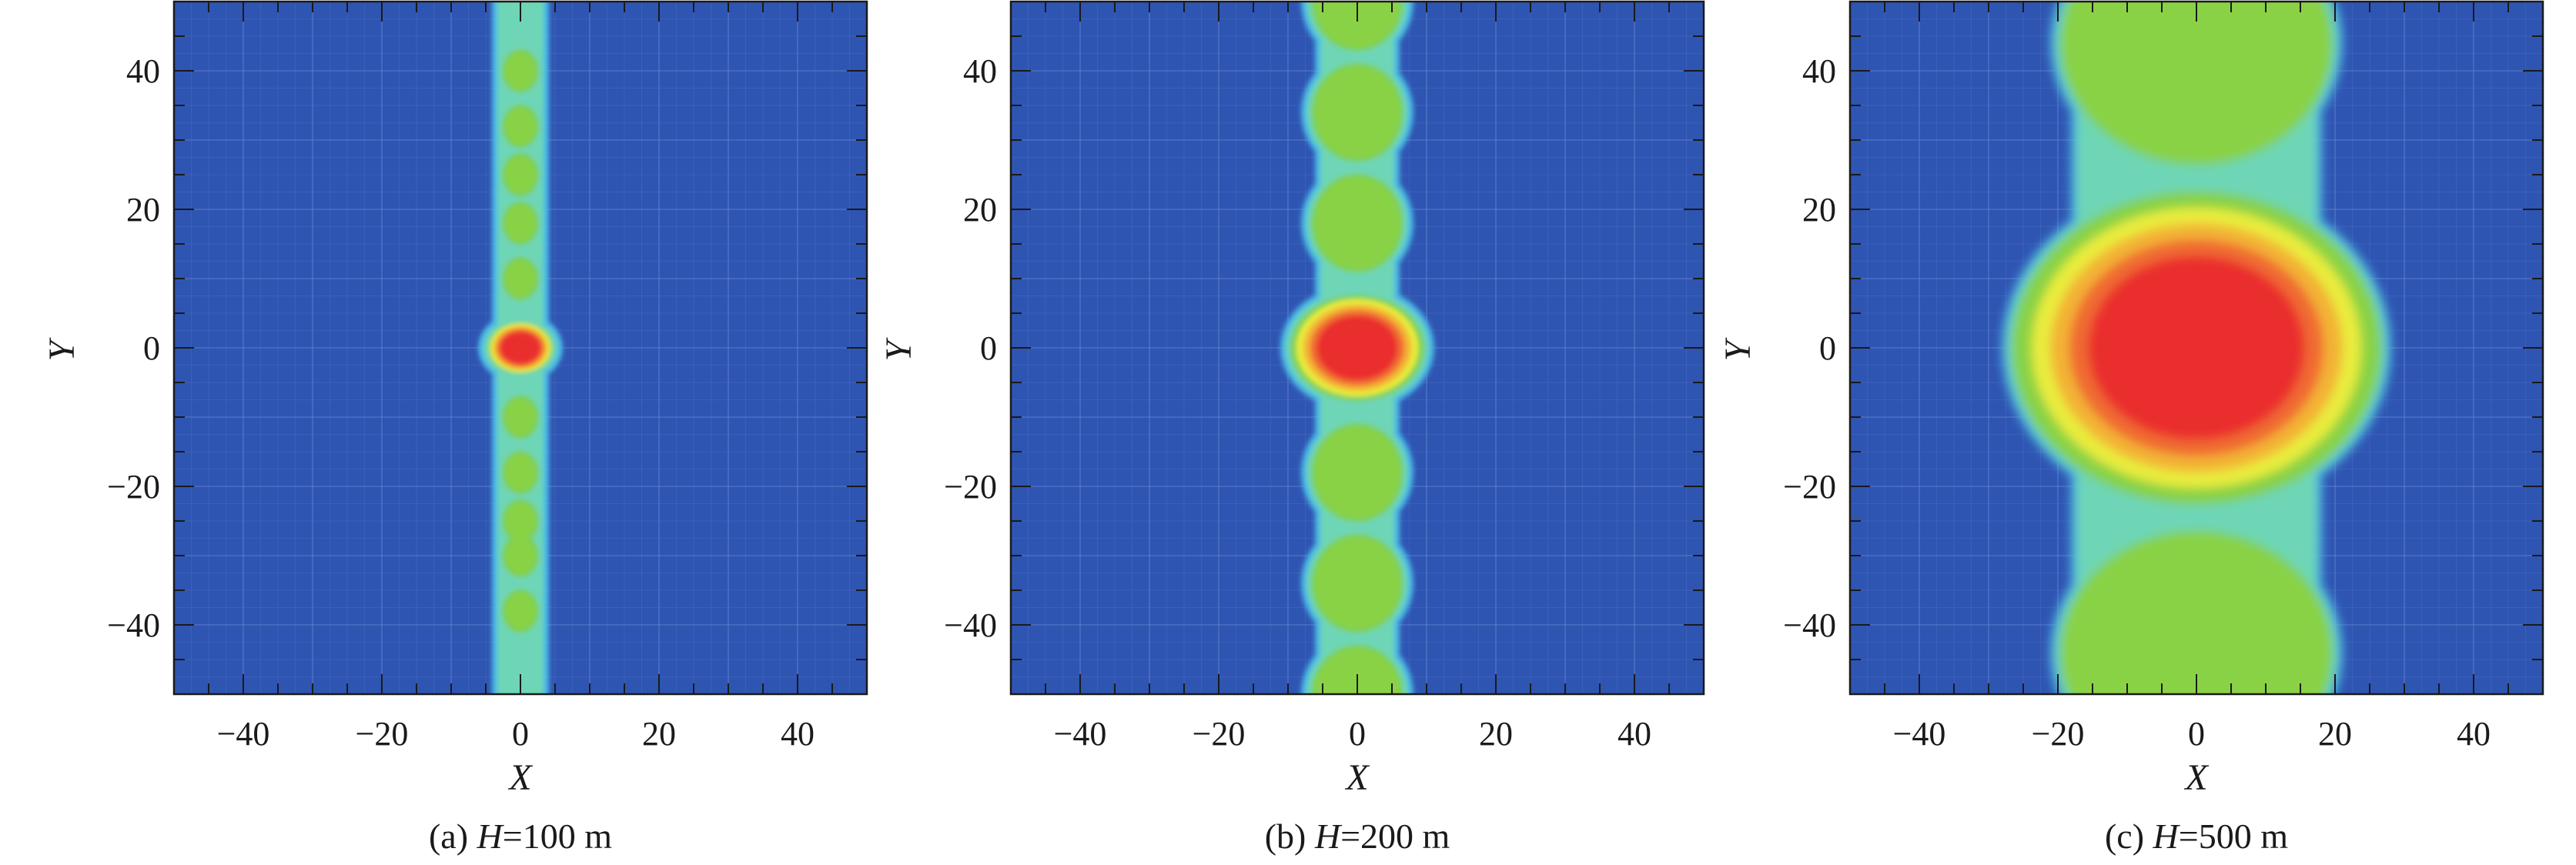 The width and height of the screenshot is (2576, 865). Describe the element at coordinates (2234, 836) in the screenshot. I see `caption-value: =500 m` at that location.